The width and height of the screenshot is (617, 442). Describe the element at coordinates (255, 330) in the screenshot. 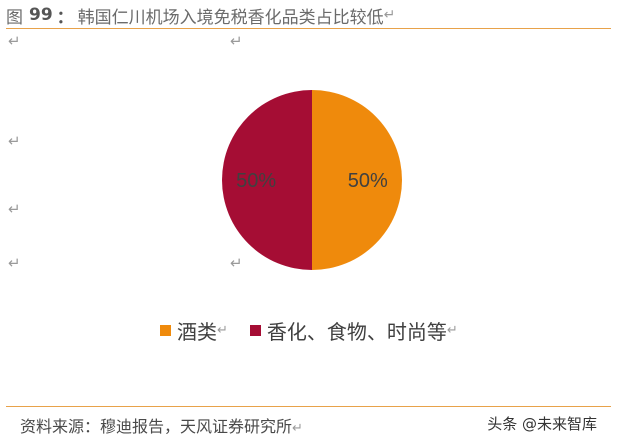

I see `legend-swatch-cosmetics` at that location.